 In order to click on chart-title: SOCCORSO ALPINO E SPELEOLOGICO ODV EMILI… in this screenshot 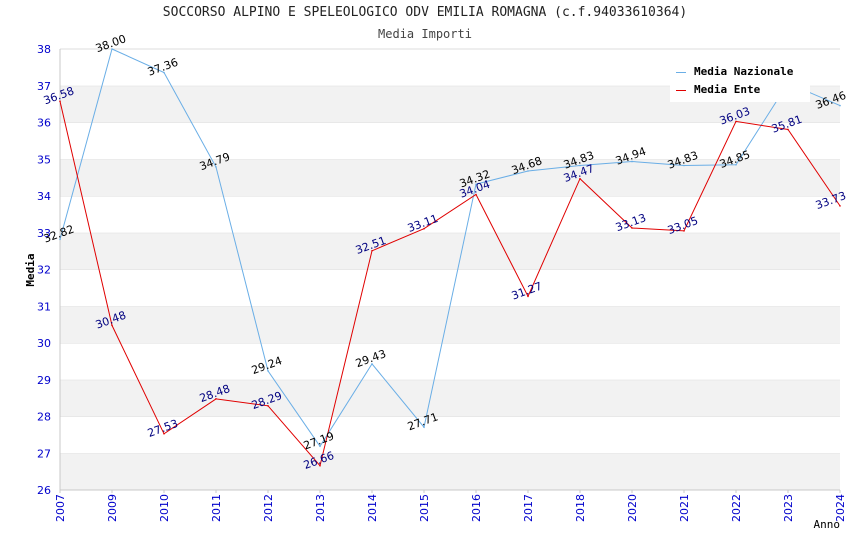, I will do `click(425, 12)`.